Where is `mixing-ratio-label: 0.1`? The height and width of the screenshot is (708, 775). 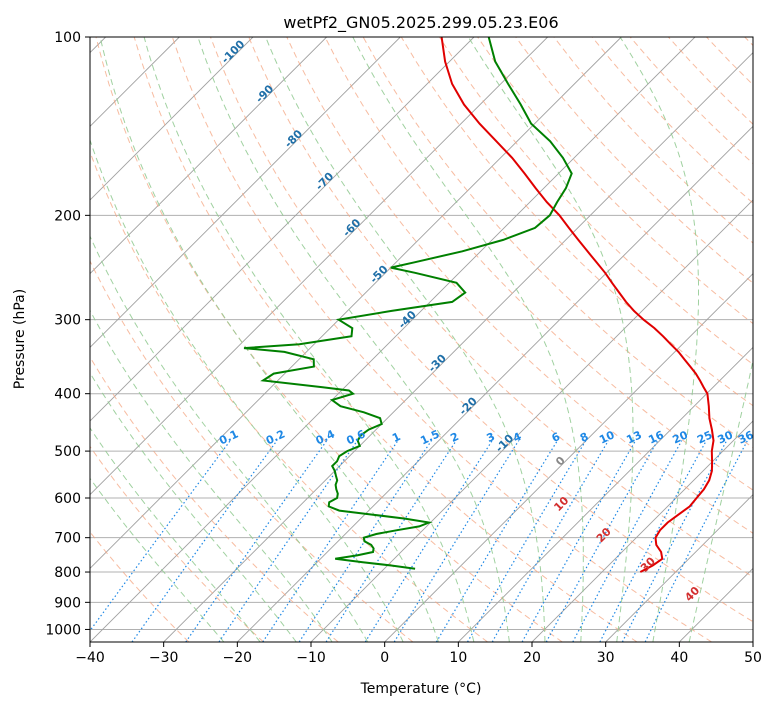 mixing-ratio-label: 0.1 is located at coordinates (228, 437).